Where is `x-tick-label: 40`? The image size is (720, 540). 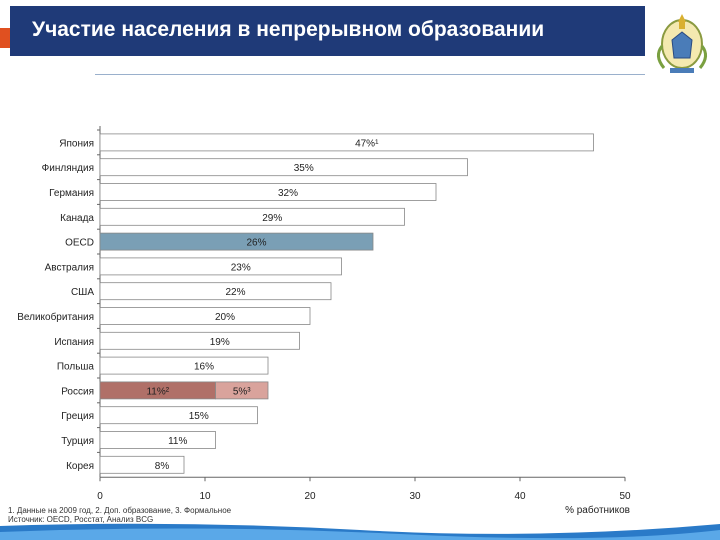 x-tick-label: 40 is located at coordinates (520, 496).